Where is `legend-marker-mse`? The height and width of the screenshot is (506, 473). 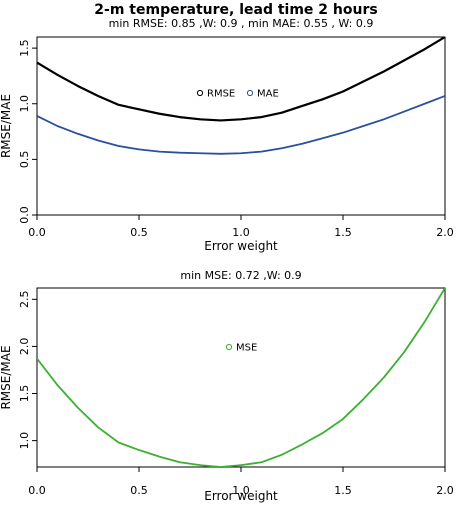 legend-marker-mse is located at coordinates (229, 347).